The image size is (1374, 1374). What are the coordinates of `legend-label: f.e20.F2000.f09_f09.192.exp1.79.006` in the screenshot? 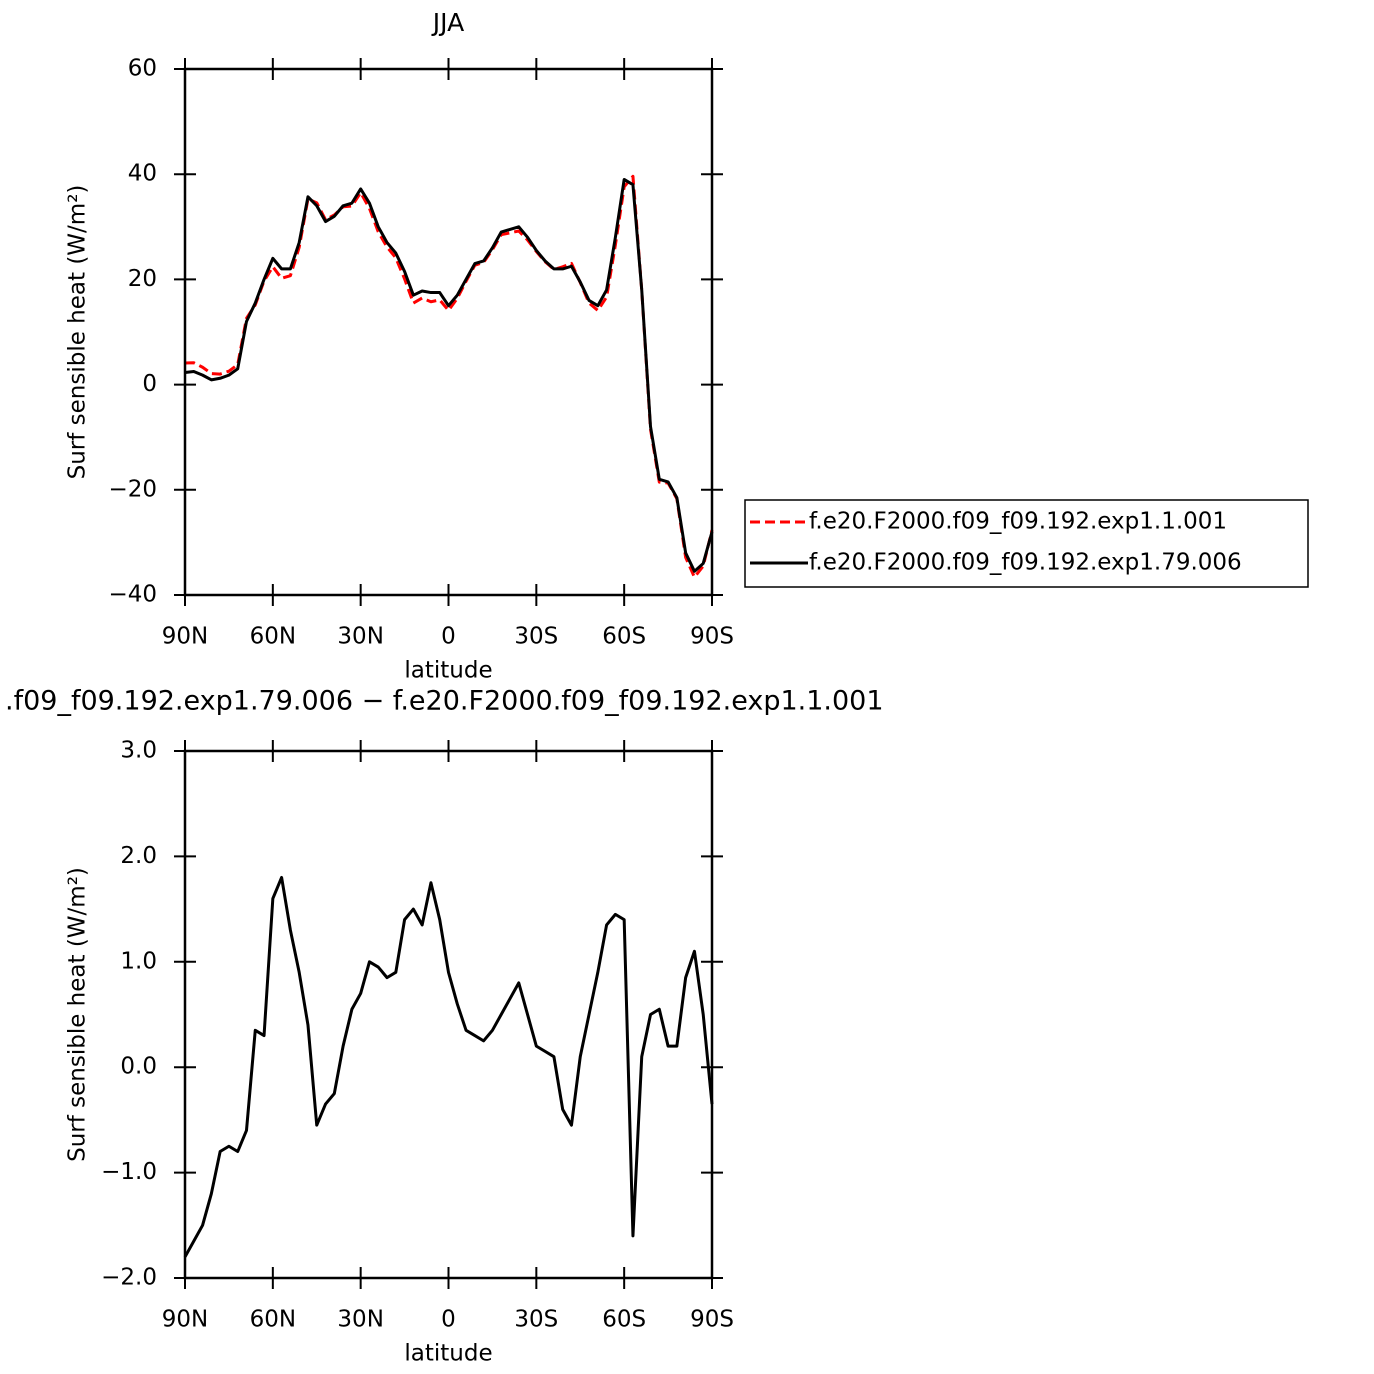 It's located at (1025, 563).